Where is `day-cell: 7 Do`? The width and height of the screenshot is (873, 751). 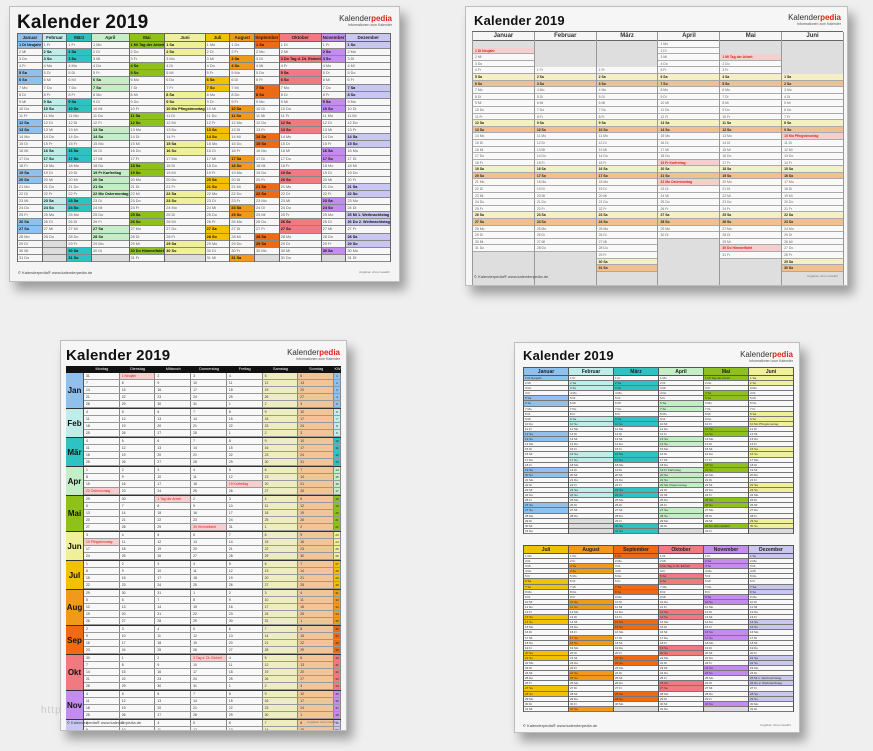 day-cell: 7 Do is located at coordinates (333, 88).